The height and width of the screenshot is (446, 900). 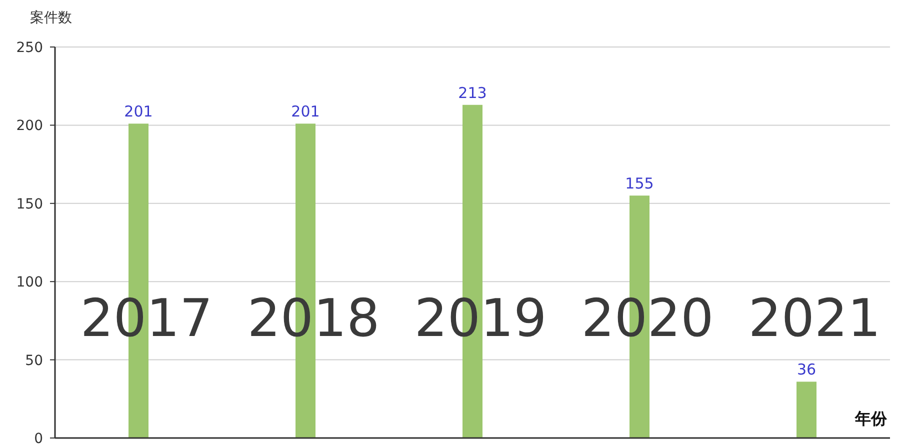 I want to click on y-tick-label: 150, so click(x=29, y=204).